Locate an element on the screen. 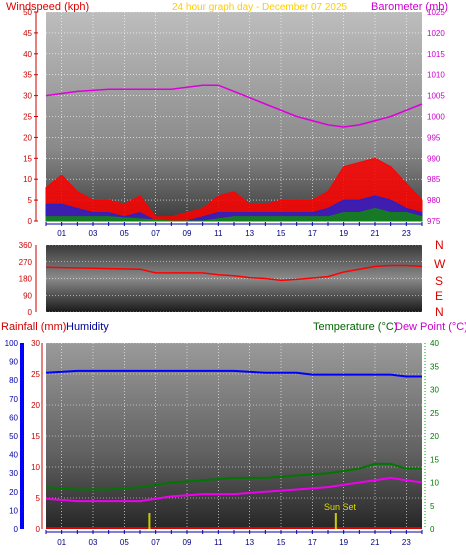 The image size is (466, 555). direction-tick-label: 270 is located at coordinates (26, 262).